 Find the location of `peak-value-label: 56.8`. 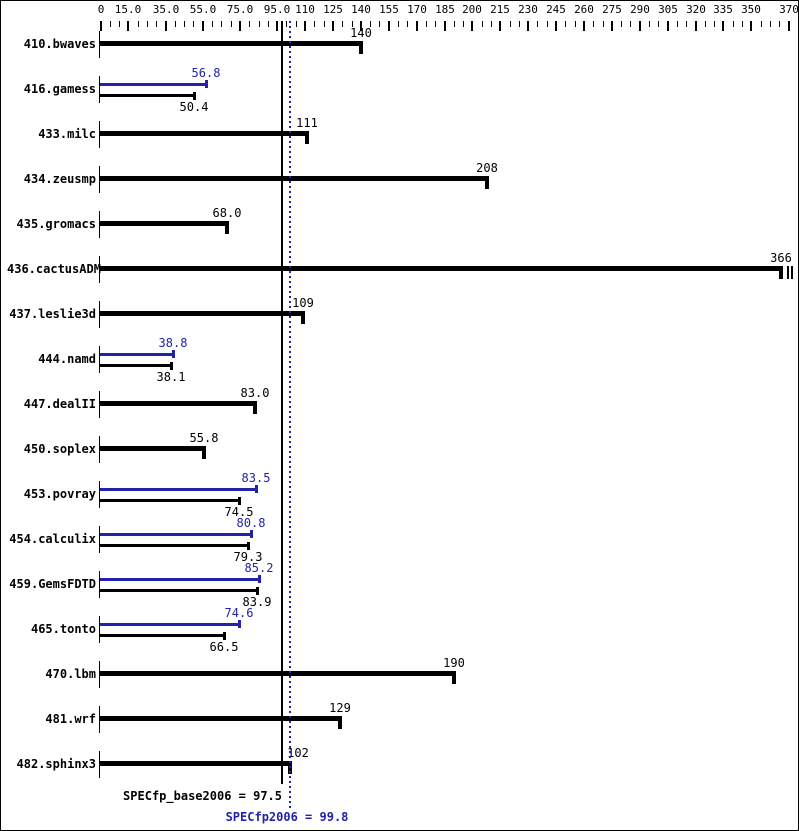

peak-value-label: 56.8 is located at coordinates (206, 73).